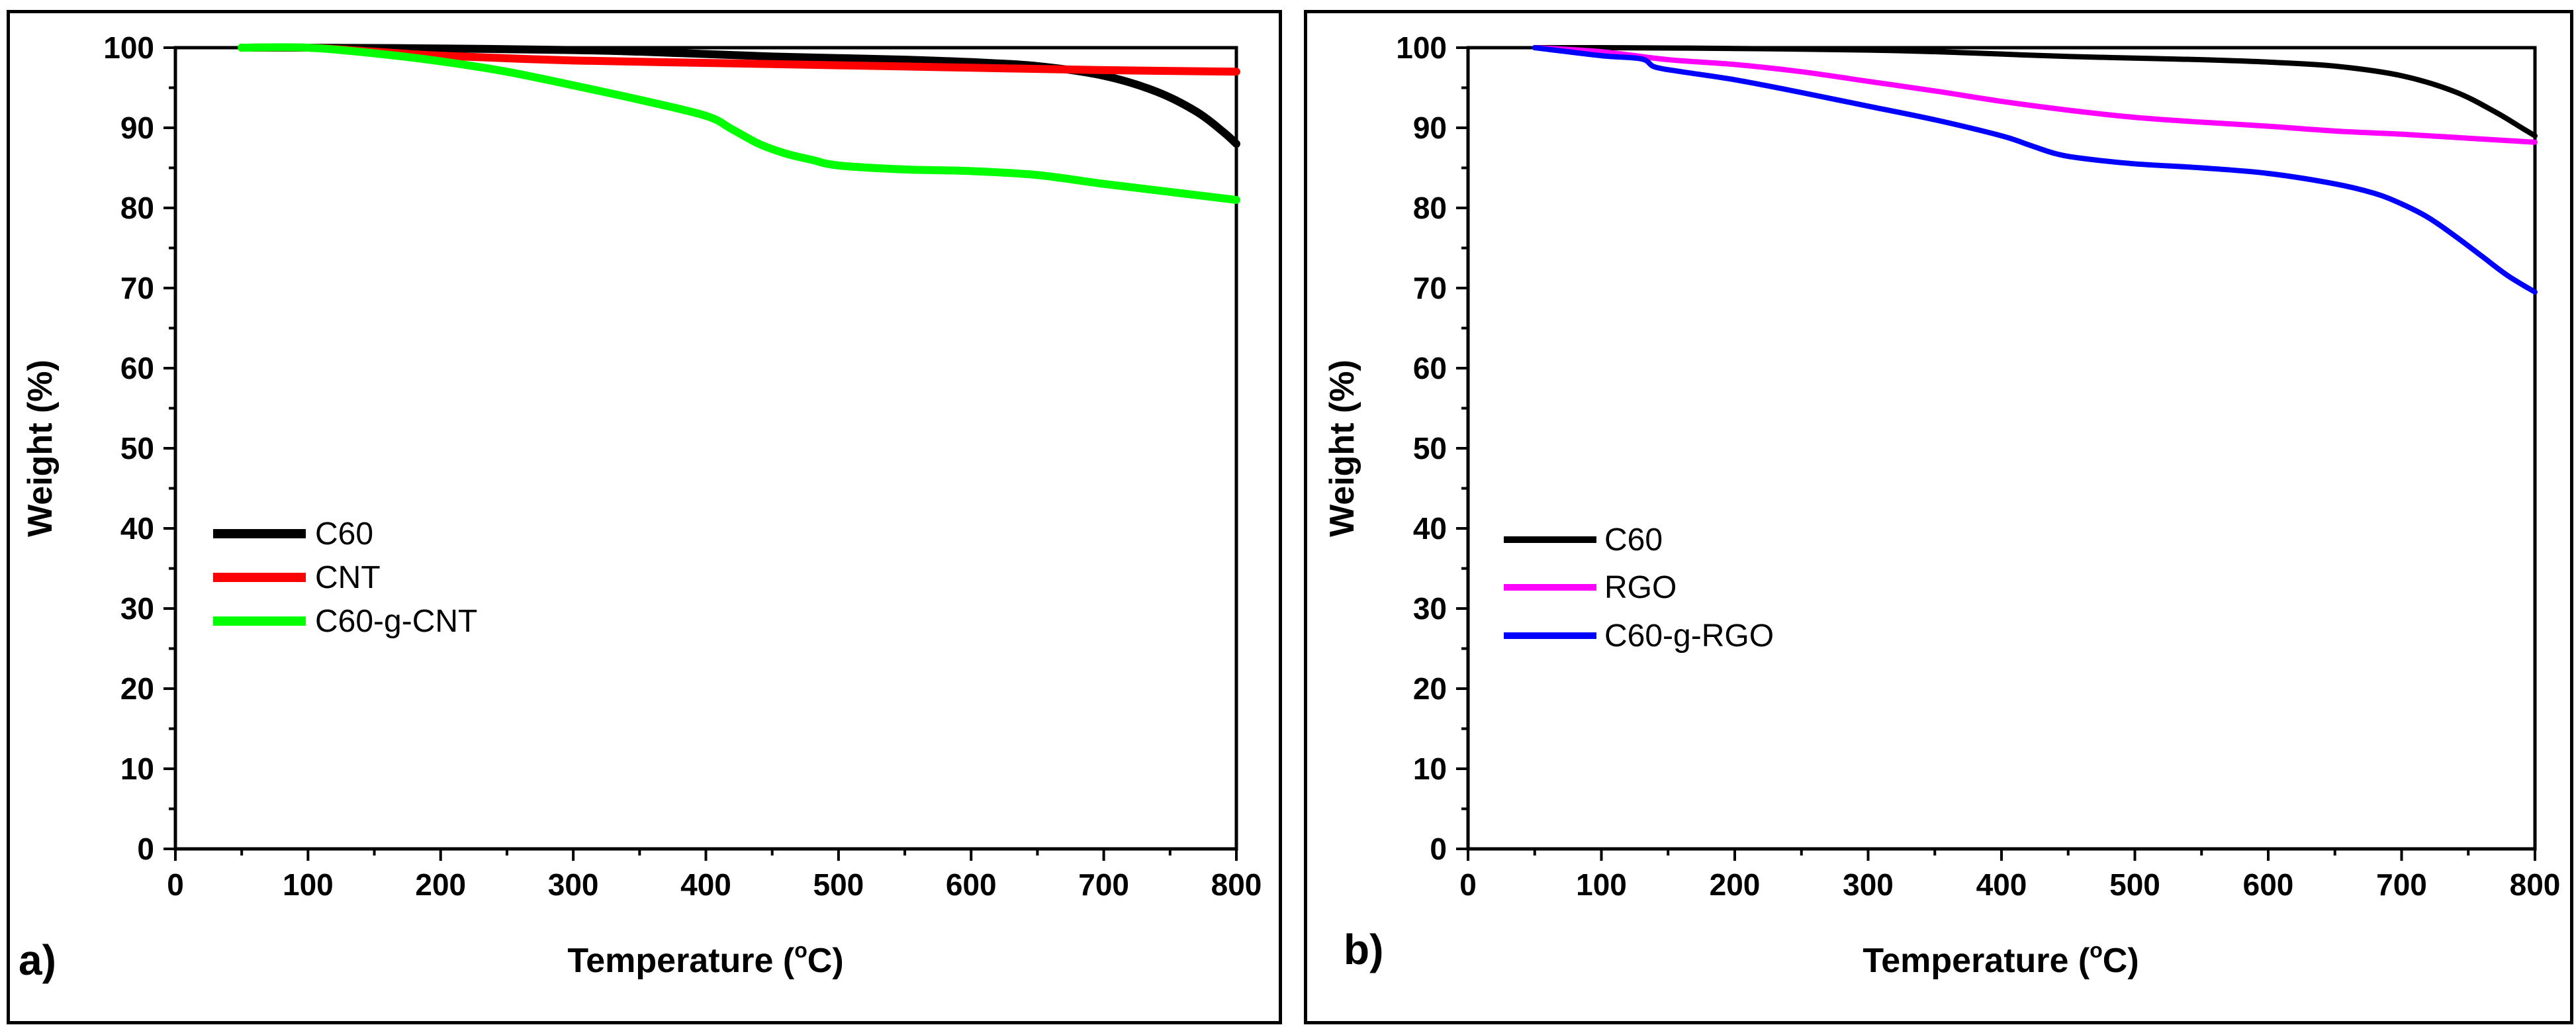  Describe the element at coordinates (1689, 636) in the screenshot. I see `legend-label-c60-g-rgo-b: C60-g-RGO` at that location.